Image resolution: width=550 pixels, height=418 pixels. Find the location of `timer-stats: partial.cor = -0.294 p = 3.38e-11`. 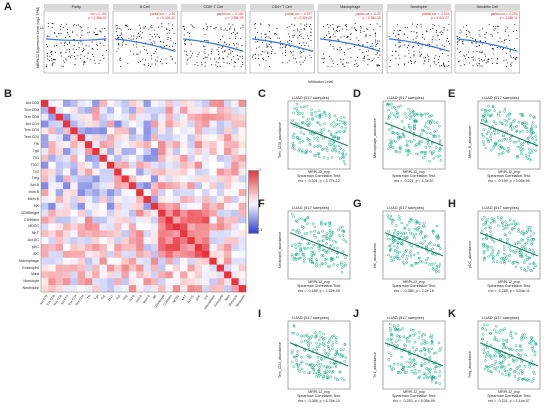

timer-stats: partial.cor = -0.294 p = 3.38e-11 is located at coordinates (504, 16).